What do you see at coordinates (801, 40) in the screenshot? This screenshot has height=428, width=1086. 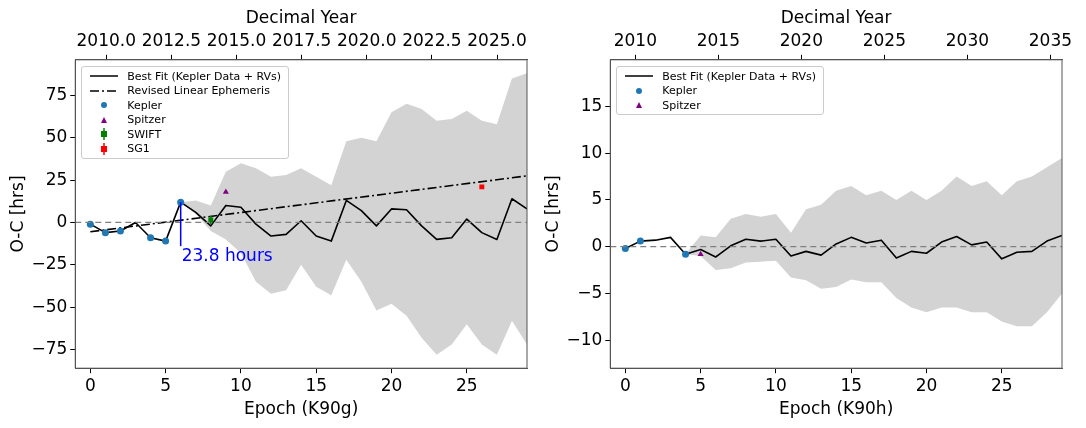 I see `x2-tick-label: 2020` at bounding box center [801, 40].